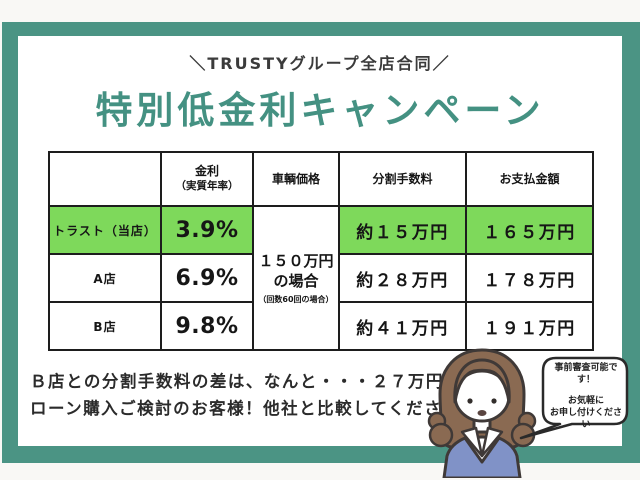 Image resolution: width=640 pixels, height=480 pixels. Describe the element at coordinates (585, 419) in the screenshot. I see `bubble-line3: お申し付けください` at that location.